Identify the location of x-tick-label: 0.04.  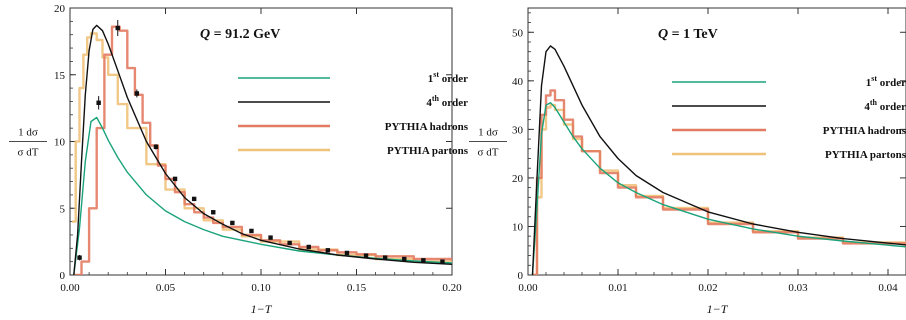
(888, 288).